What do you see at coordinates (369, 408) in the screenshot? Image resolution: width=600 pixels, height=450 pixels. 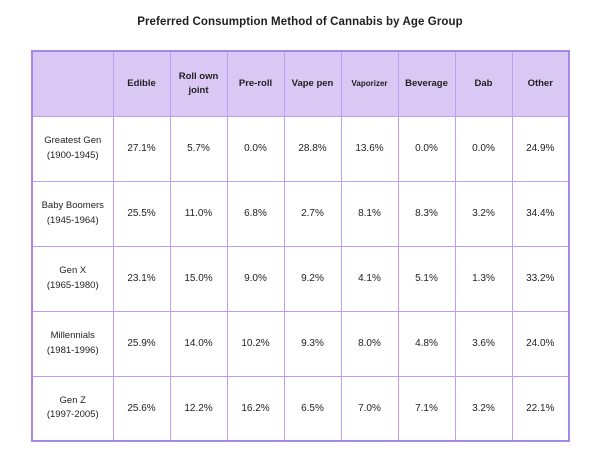 I see `table-cell: 7.0%` at bounding box center [369, 408].